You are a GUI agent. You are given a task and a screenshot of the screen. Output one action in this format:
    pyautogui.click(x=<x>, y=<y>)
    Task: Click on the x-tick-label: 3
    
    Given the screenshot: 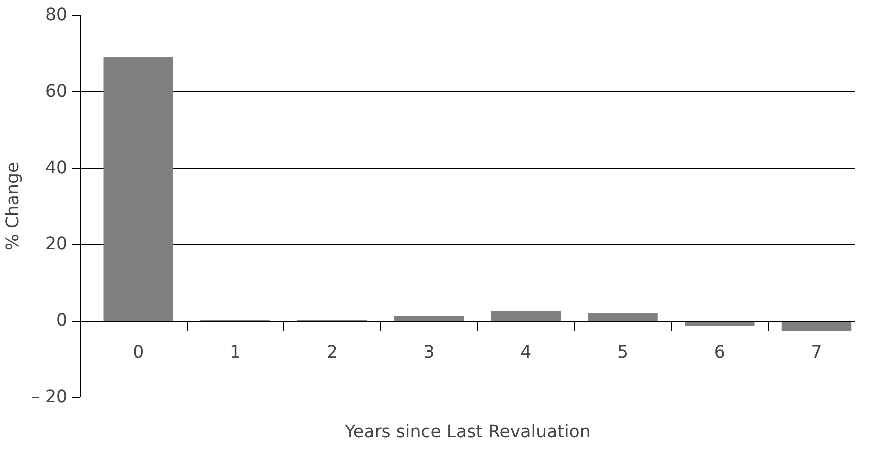 What is the action you would take?
    pyautogui.click(x=429, y=353)
    